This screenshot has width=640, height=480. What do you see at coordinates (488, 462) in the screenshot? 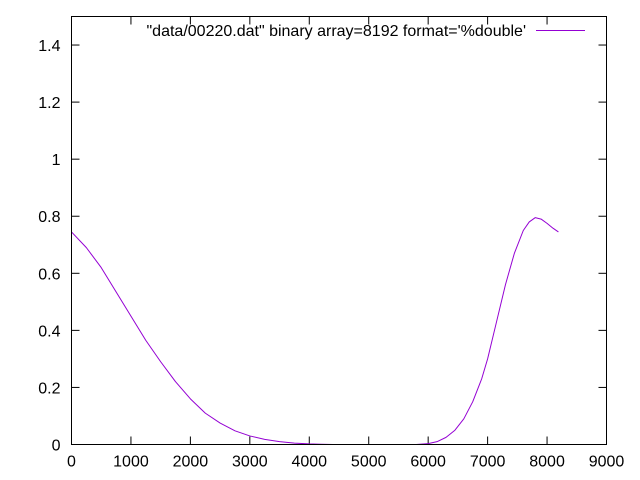
I see `x-tick-label: 7000` at bounding box center [488, 462].